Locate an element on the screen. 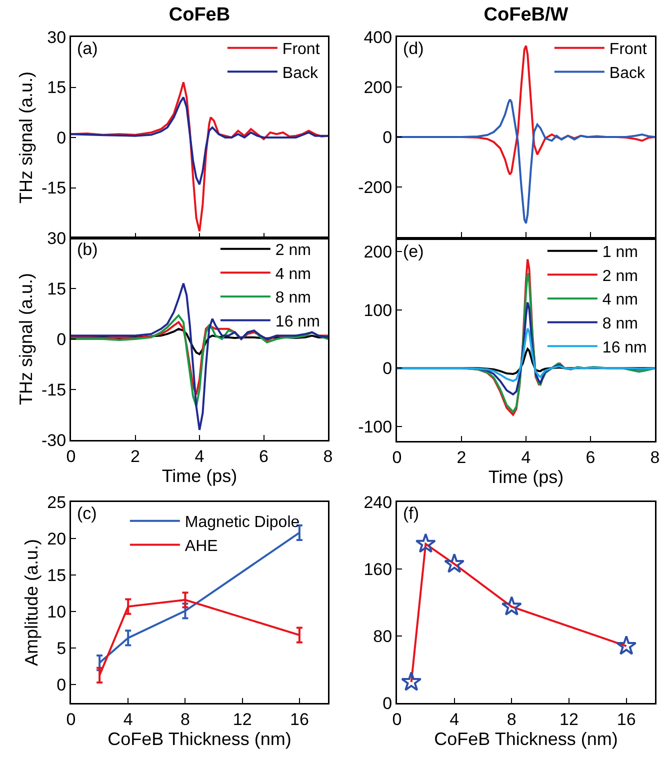 This screenshot has height=758, width=660. annotation: (b) is located at coordinates (87, 249).